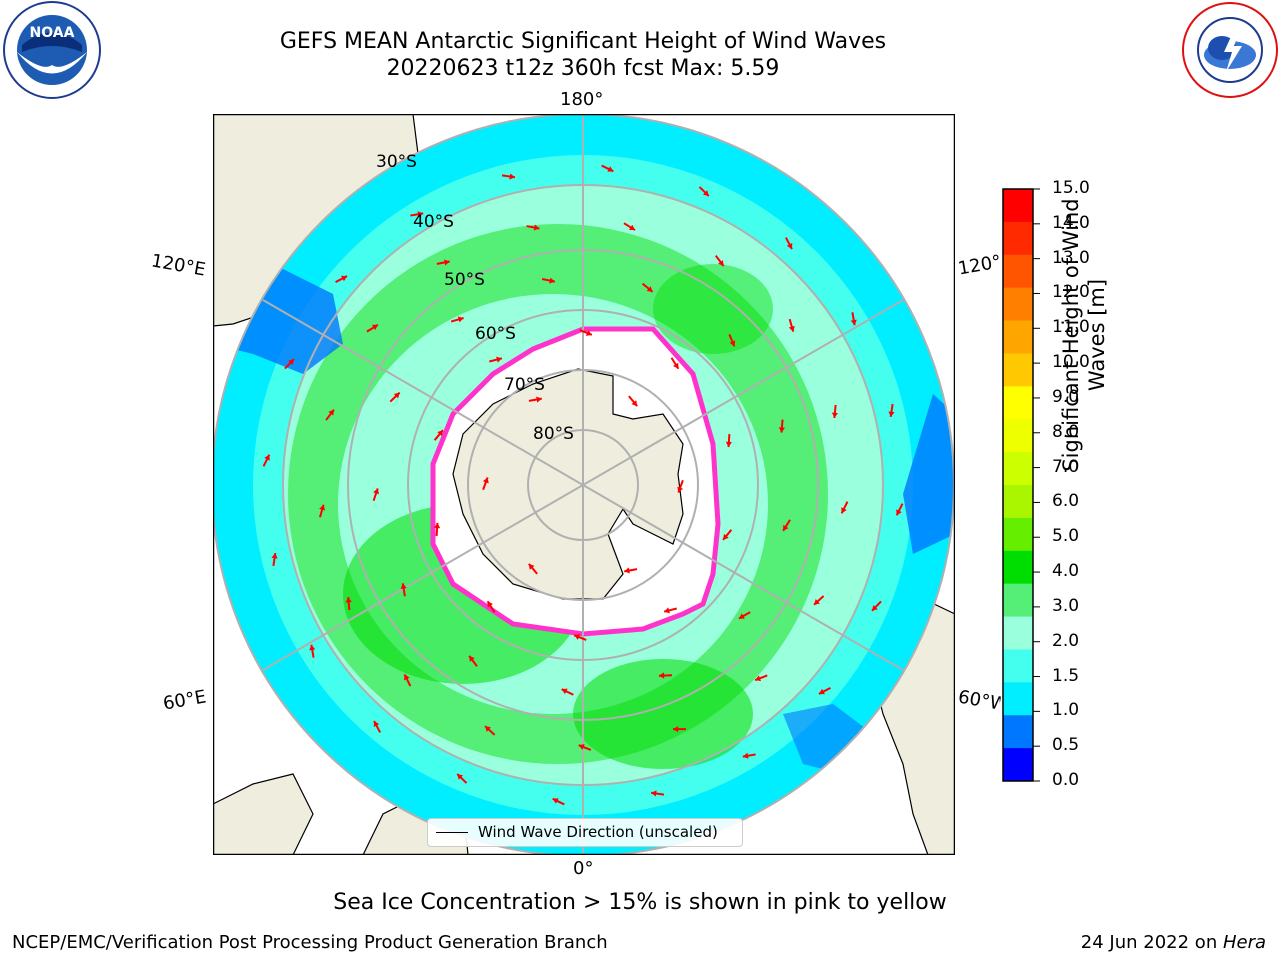 Image resolution: width=1280 pixels, height=960 pixels. What do you see at coordinates (979, 265) in the screenshot?
I see `lon-label-120w: 120°W` at bounding box center [979, 265].